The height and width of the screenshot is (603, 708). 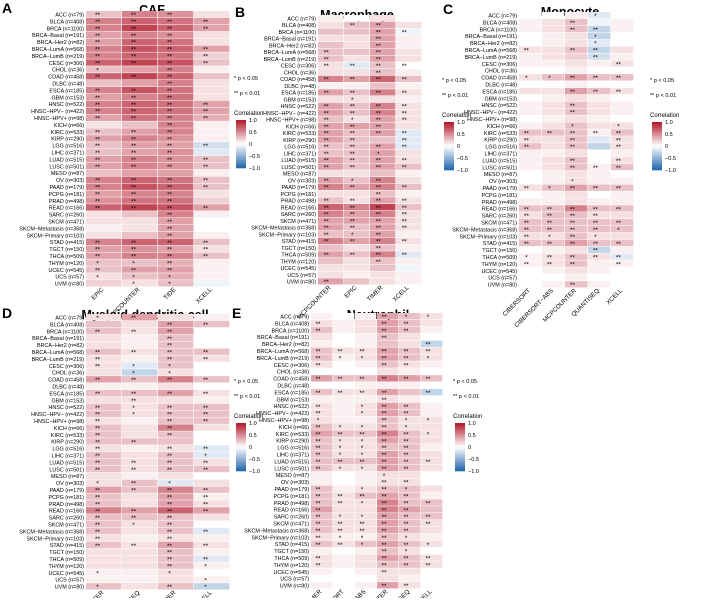 What do you see at coordinates (247, 397) in the screenshot?
I see `legend-sig2: ** p < 0.01` at bounding box center [247, 397].